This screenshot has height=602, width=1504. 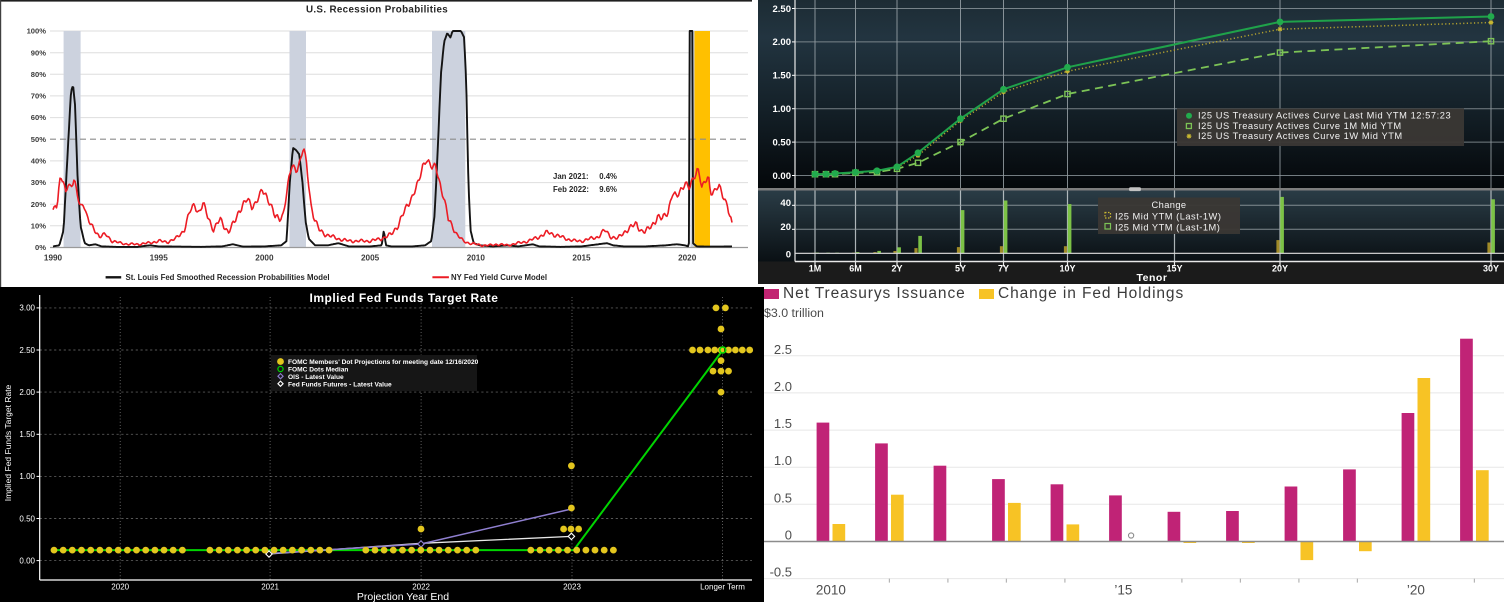 What do you see at coordinates (318, 370) in the screenshot?
I see `svg-text: FOMC Dots Median` at bounding box center [318, 370].